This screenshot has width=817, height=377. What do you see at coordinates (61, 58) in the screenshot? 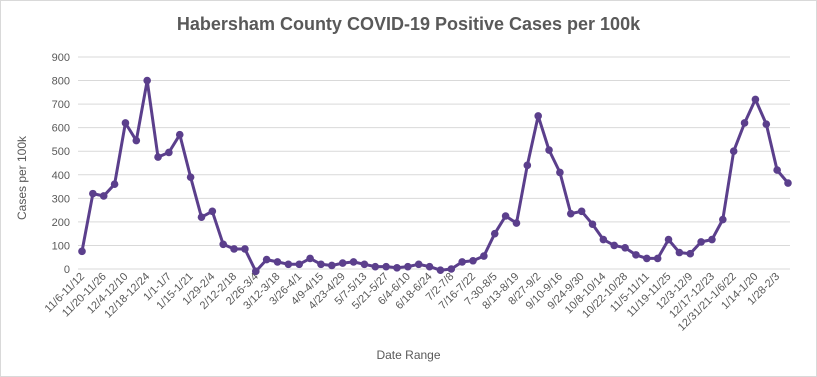
I see `y-tick-label: 900` at bounding box center [61, 58].